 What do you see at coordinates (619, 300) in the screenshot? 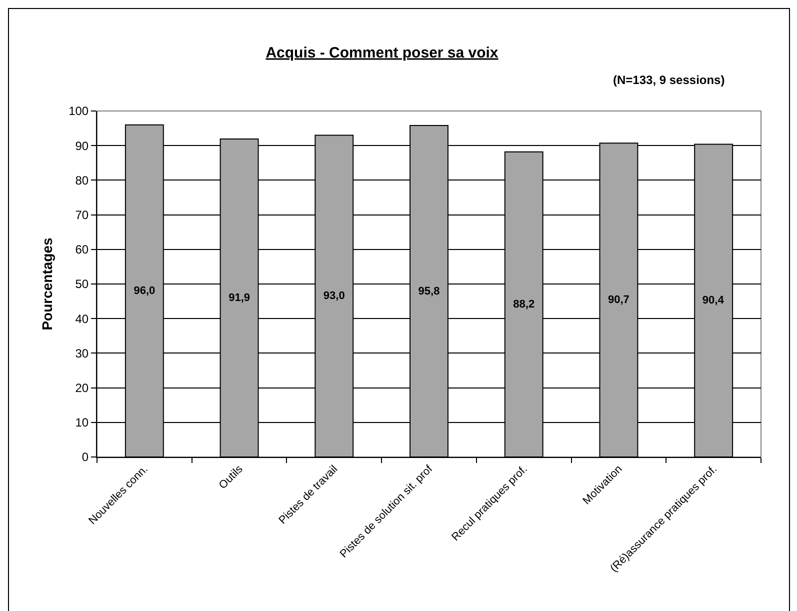
I see `data-label: 90,7` at bounding box center [619, 300].